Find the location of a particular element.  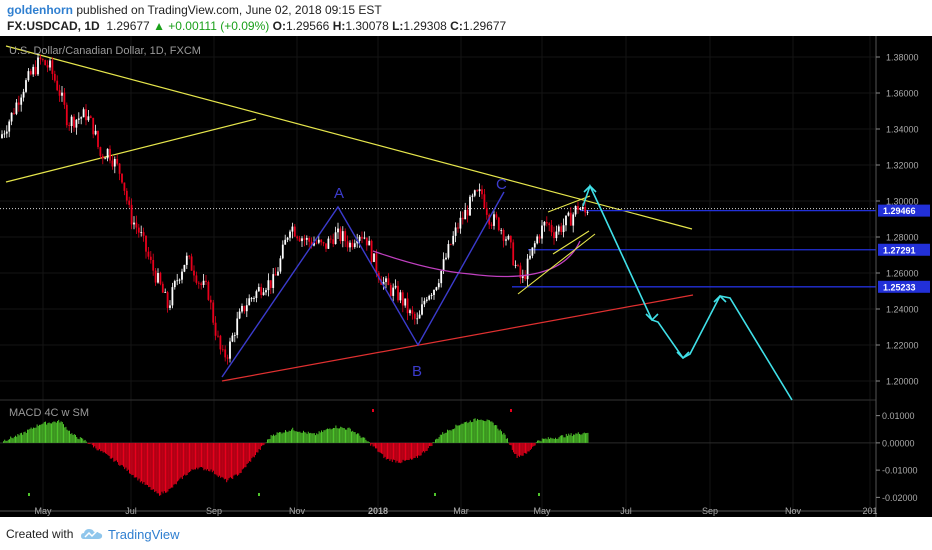

price-tick-label: 1.36000 is located at coordinates (902, 94).